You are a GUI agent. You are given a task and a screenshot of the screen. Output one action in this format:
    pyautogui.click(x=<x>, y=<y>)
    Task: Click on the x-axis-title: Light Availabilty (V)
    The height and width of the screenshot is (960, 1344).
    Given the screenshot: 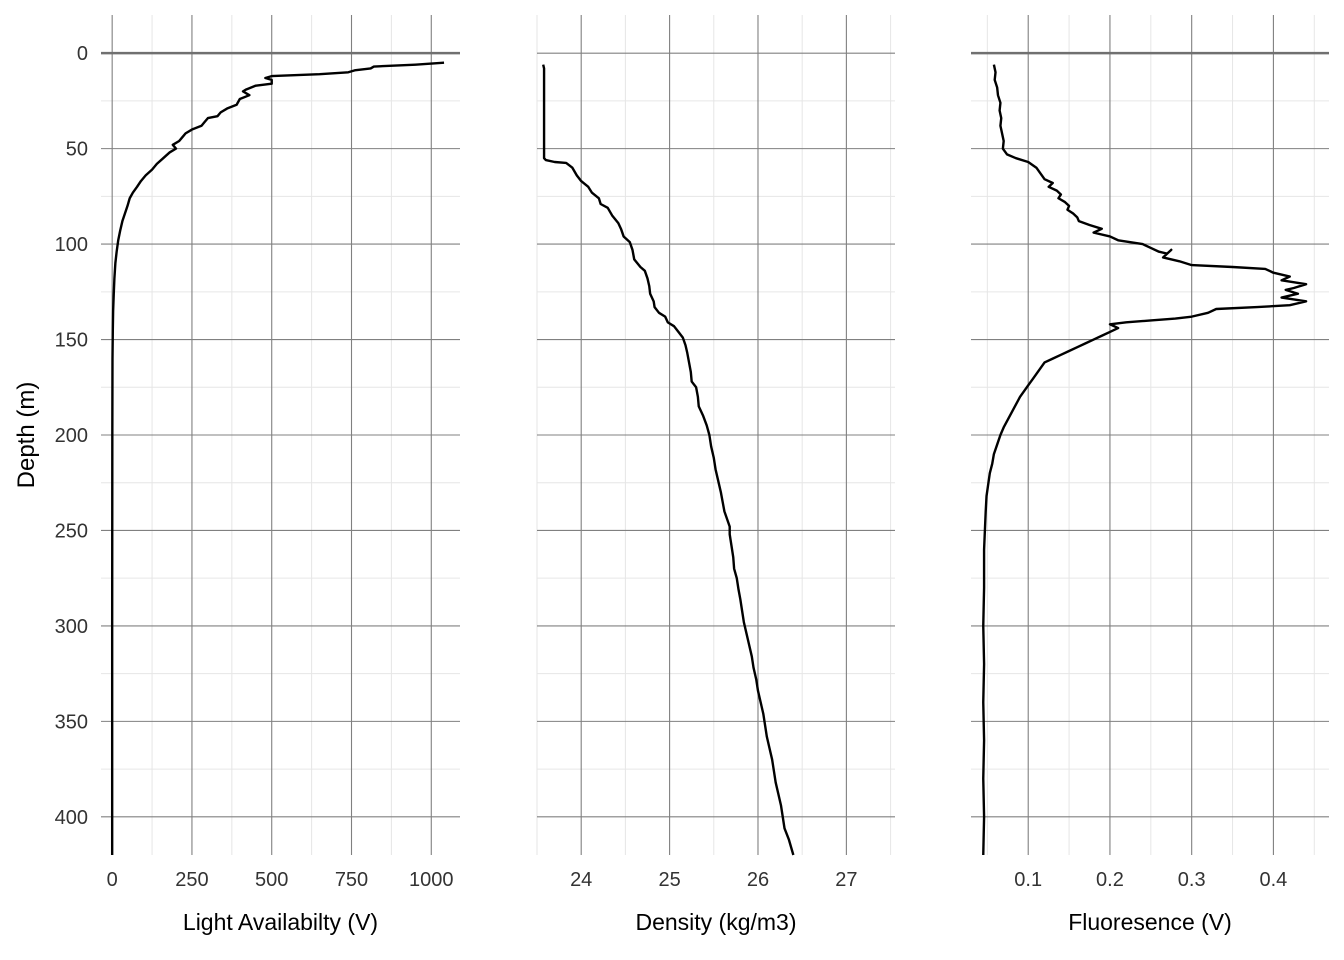 What is the action you would take?
    pyautogui.click(x=280, y=922)
    